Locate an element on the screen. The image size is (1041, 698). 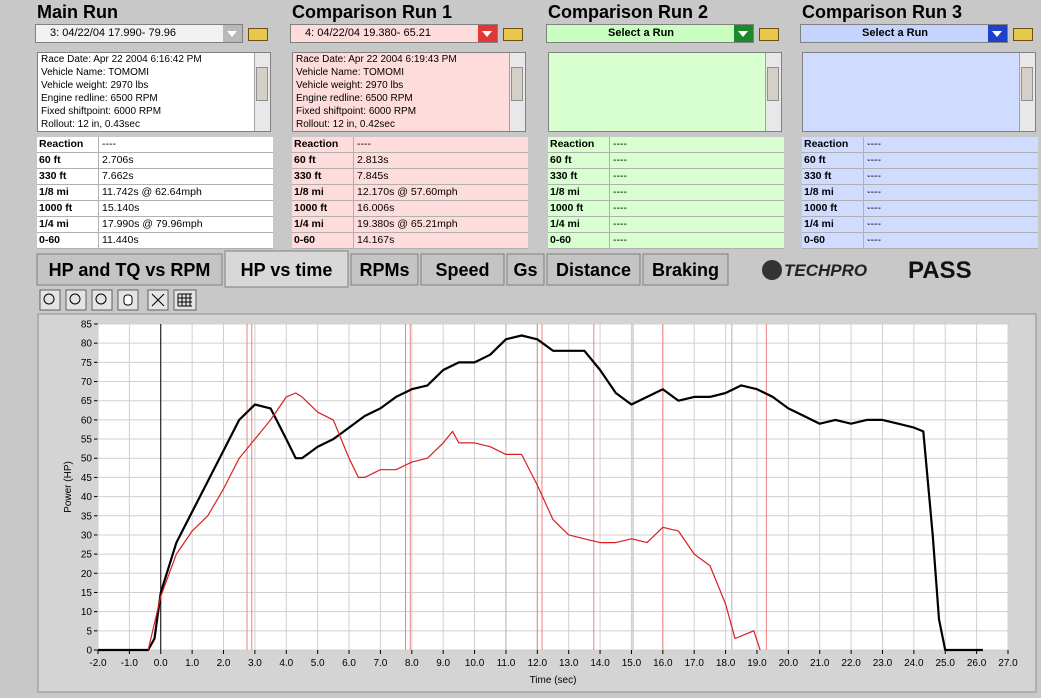
tab: HP and TQ vs RPM is located at coordinates (129, 269).